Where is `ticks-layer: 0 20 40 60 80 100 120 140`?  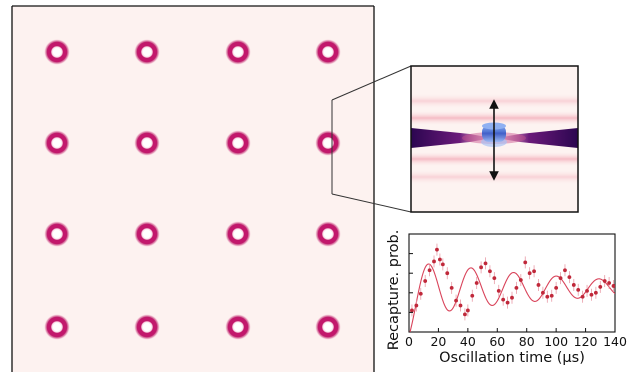
ticks-layer: 0 20 40 60 80 100 120 140 is located at coordinates (516, 301).